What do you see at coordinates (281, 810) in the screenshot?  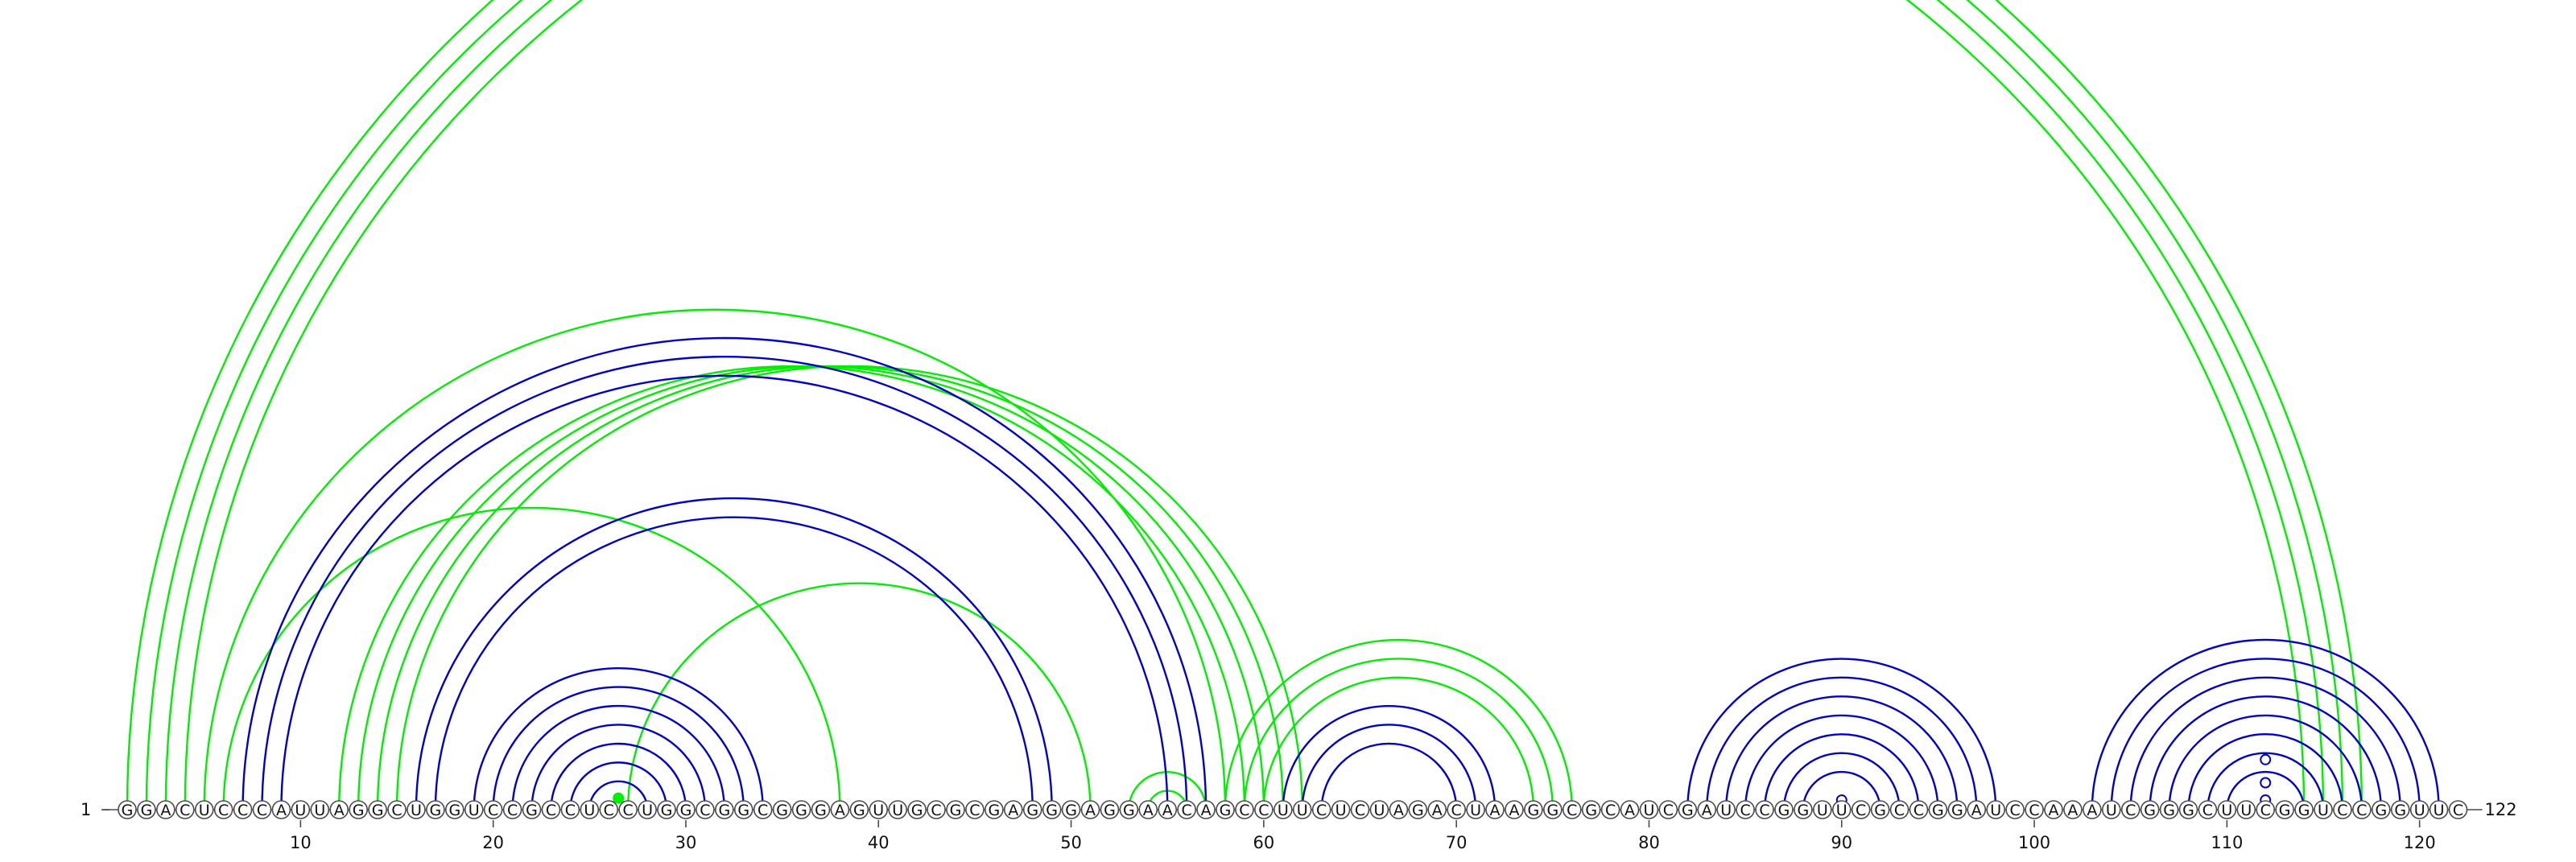 I see `nucleotide-9: A` at bounding box center [281, 810].